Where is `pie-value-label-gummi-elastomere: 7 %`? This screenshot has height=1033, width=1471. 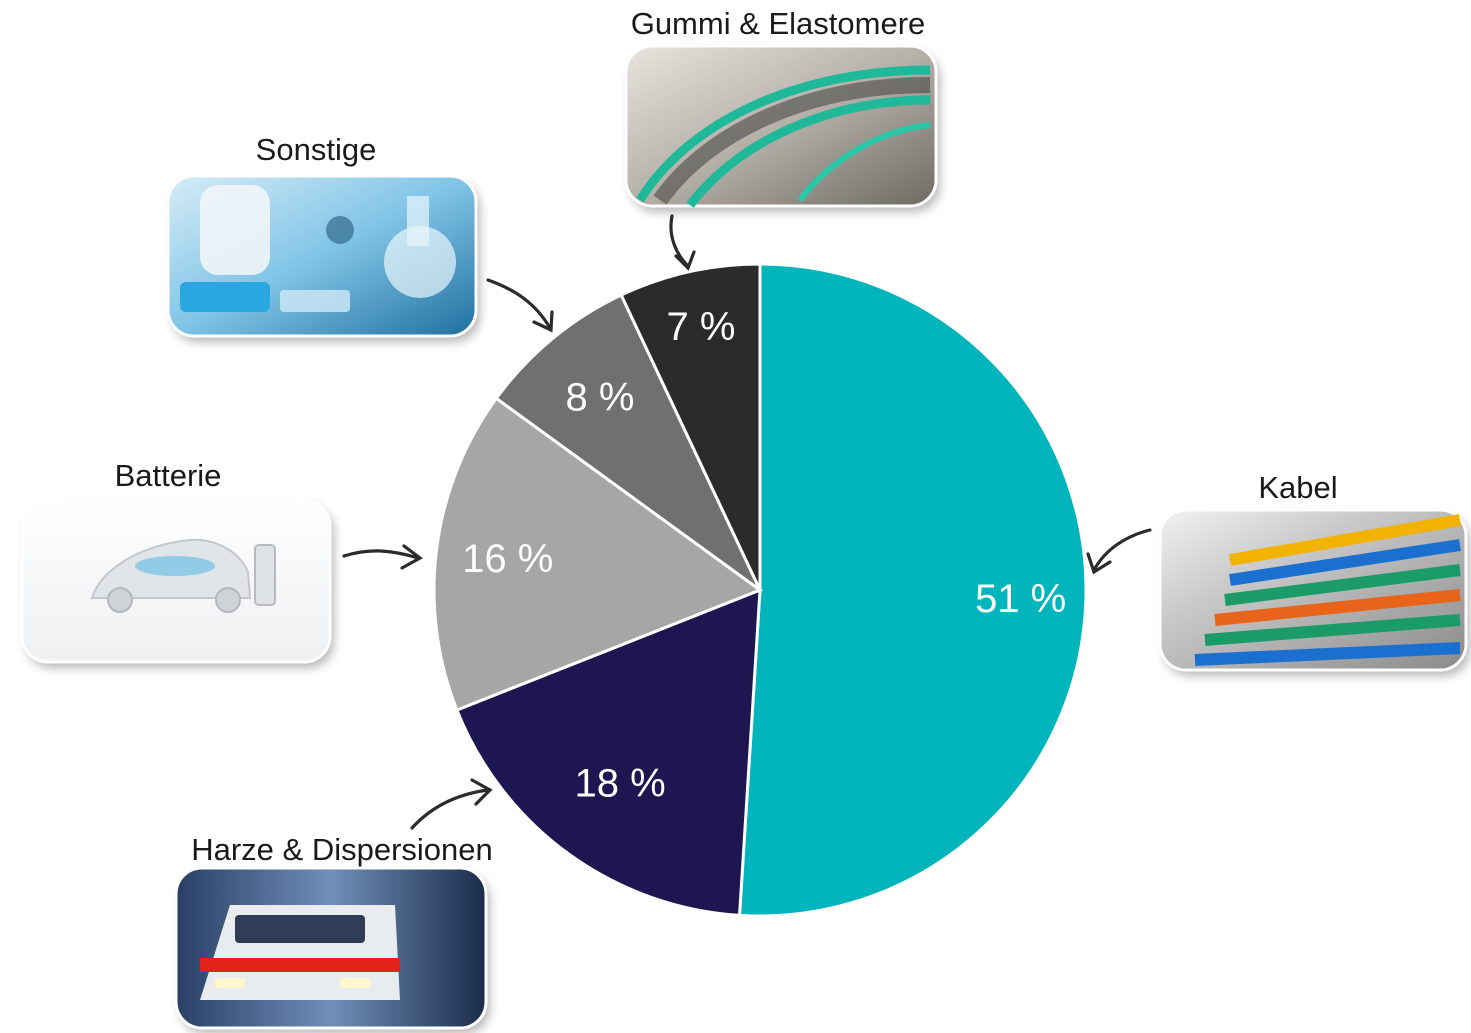
pie-value-label-gummi-elastomere: 7 % is located at coordinates (701, 327).